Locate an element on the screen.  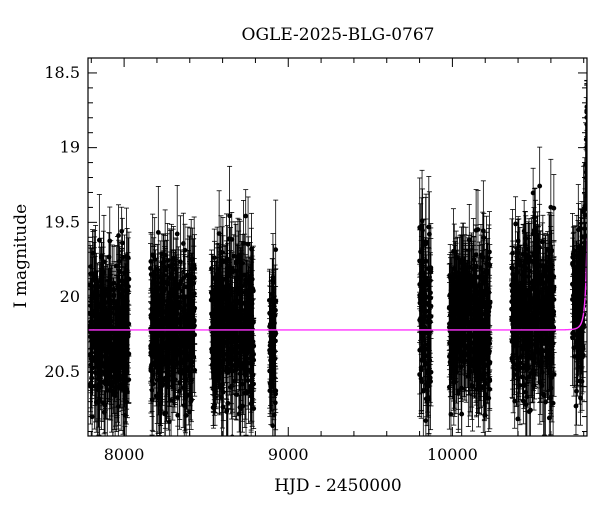
x-axis-label: HJD - 2450000 is located at coordinates (338, 486).